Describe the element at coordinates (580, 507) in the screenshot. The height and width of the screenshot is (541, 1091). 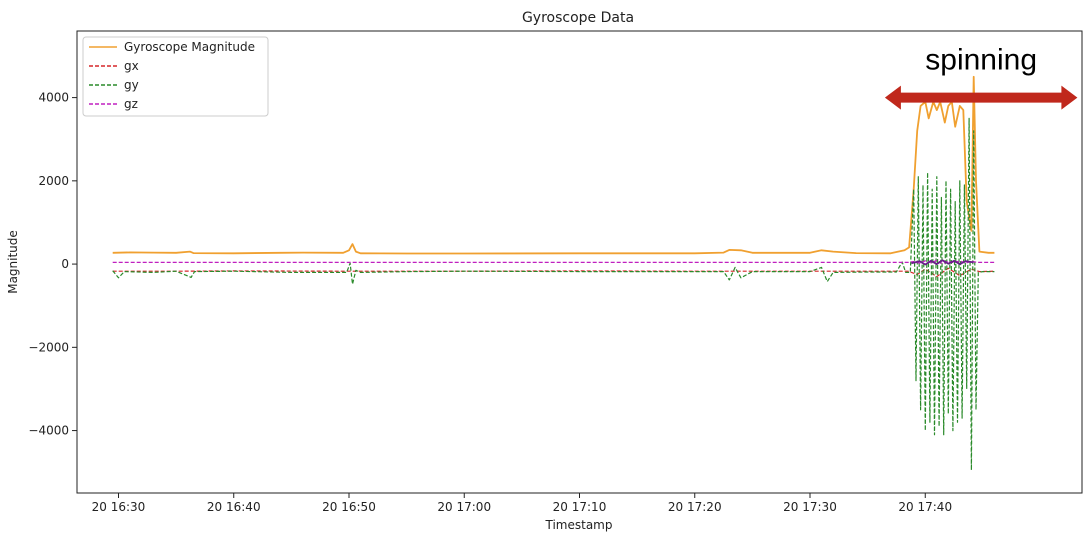
I see `x-tick-label: 20 17:10` at that location.